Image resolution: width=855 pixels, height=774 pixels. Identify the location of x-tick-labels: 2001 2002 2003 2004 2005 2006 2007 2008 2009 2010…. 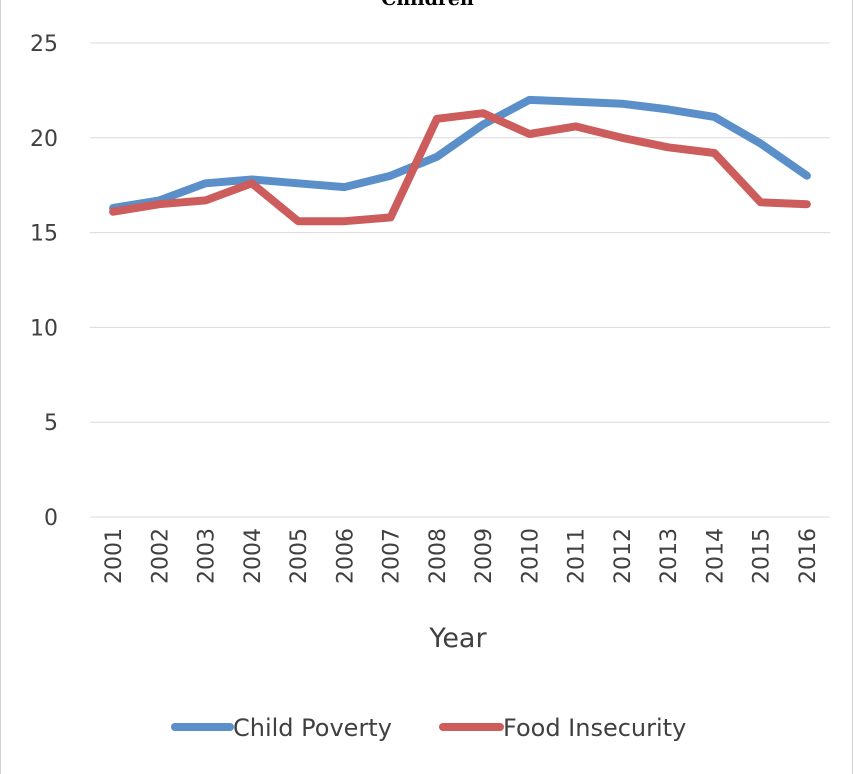
(461, 556).